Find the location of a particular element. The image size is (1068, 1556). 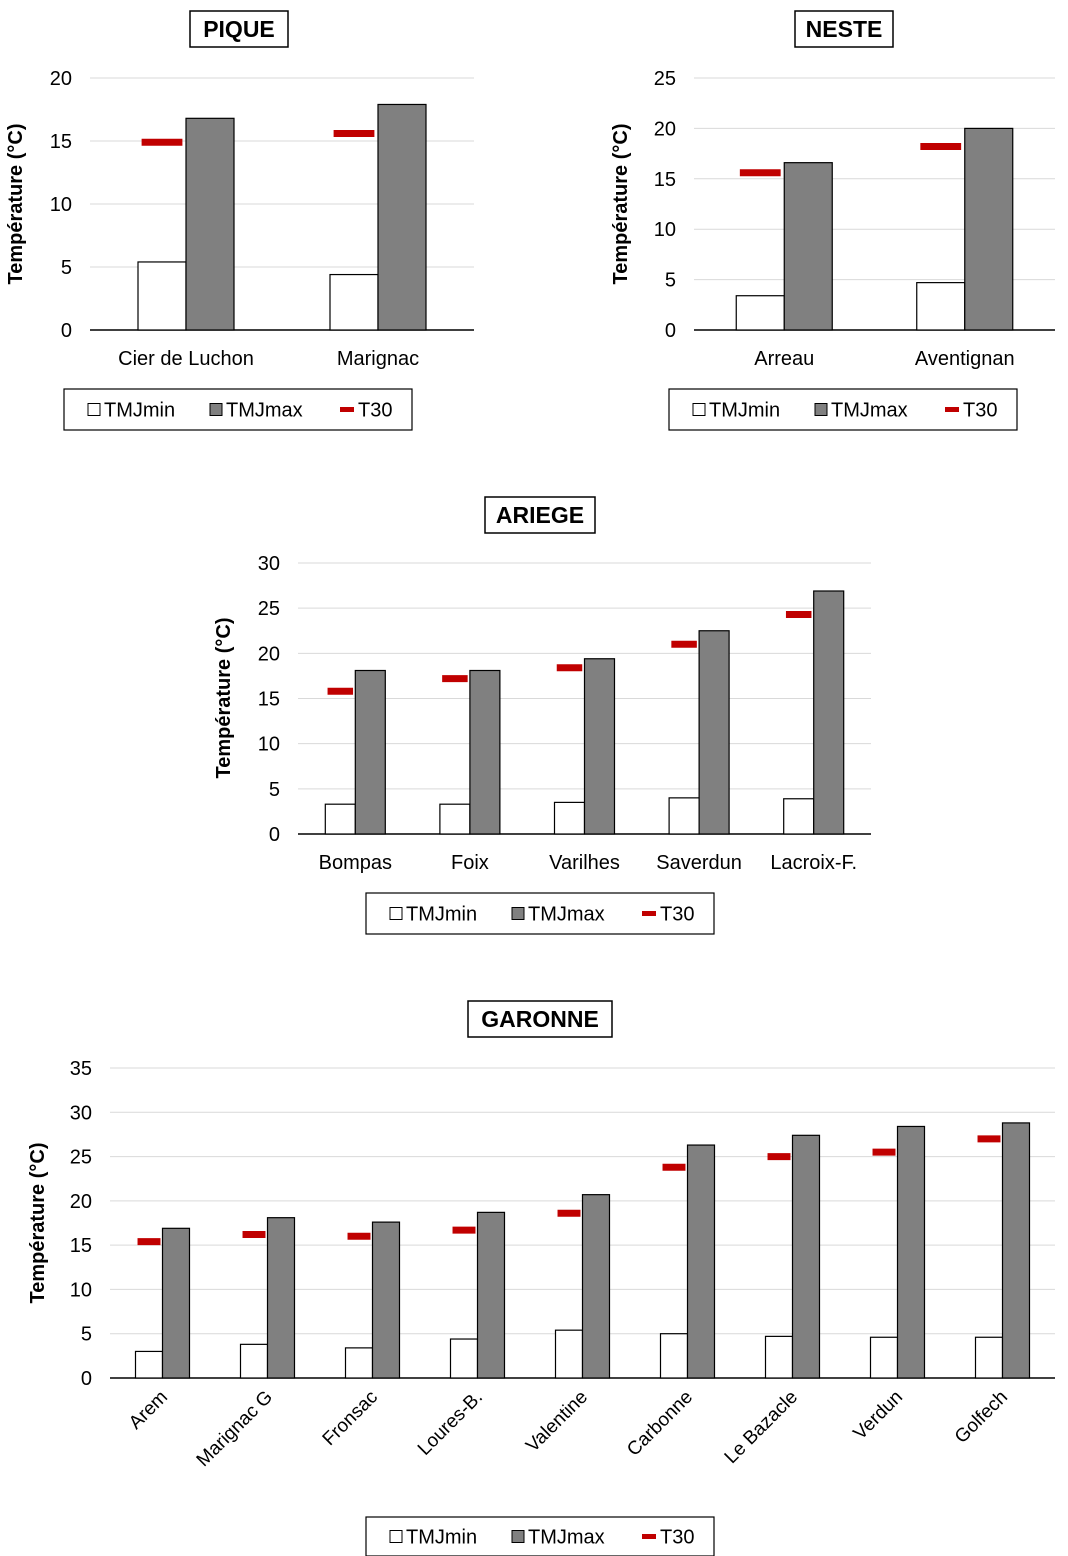

x-tick-label: Verdun is located at coordinates (878, 1415).